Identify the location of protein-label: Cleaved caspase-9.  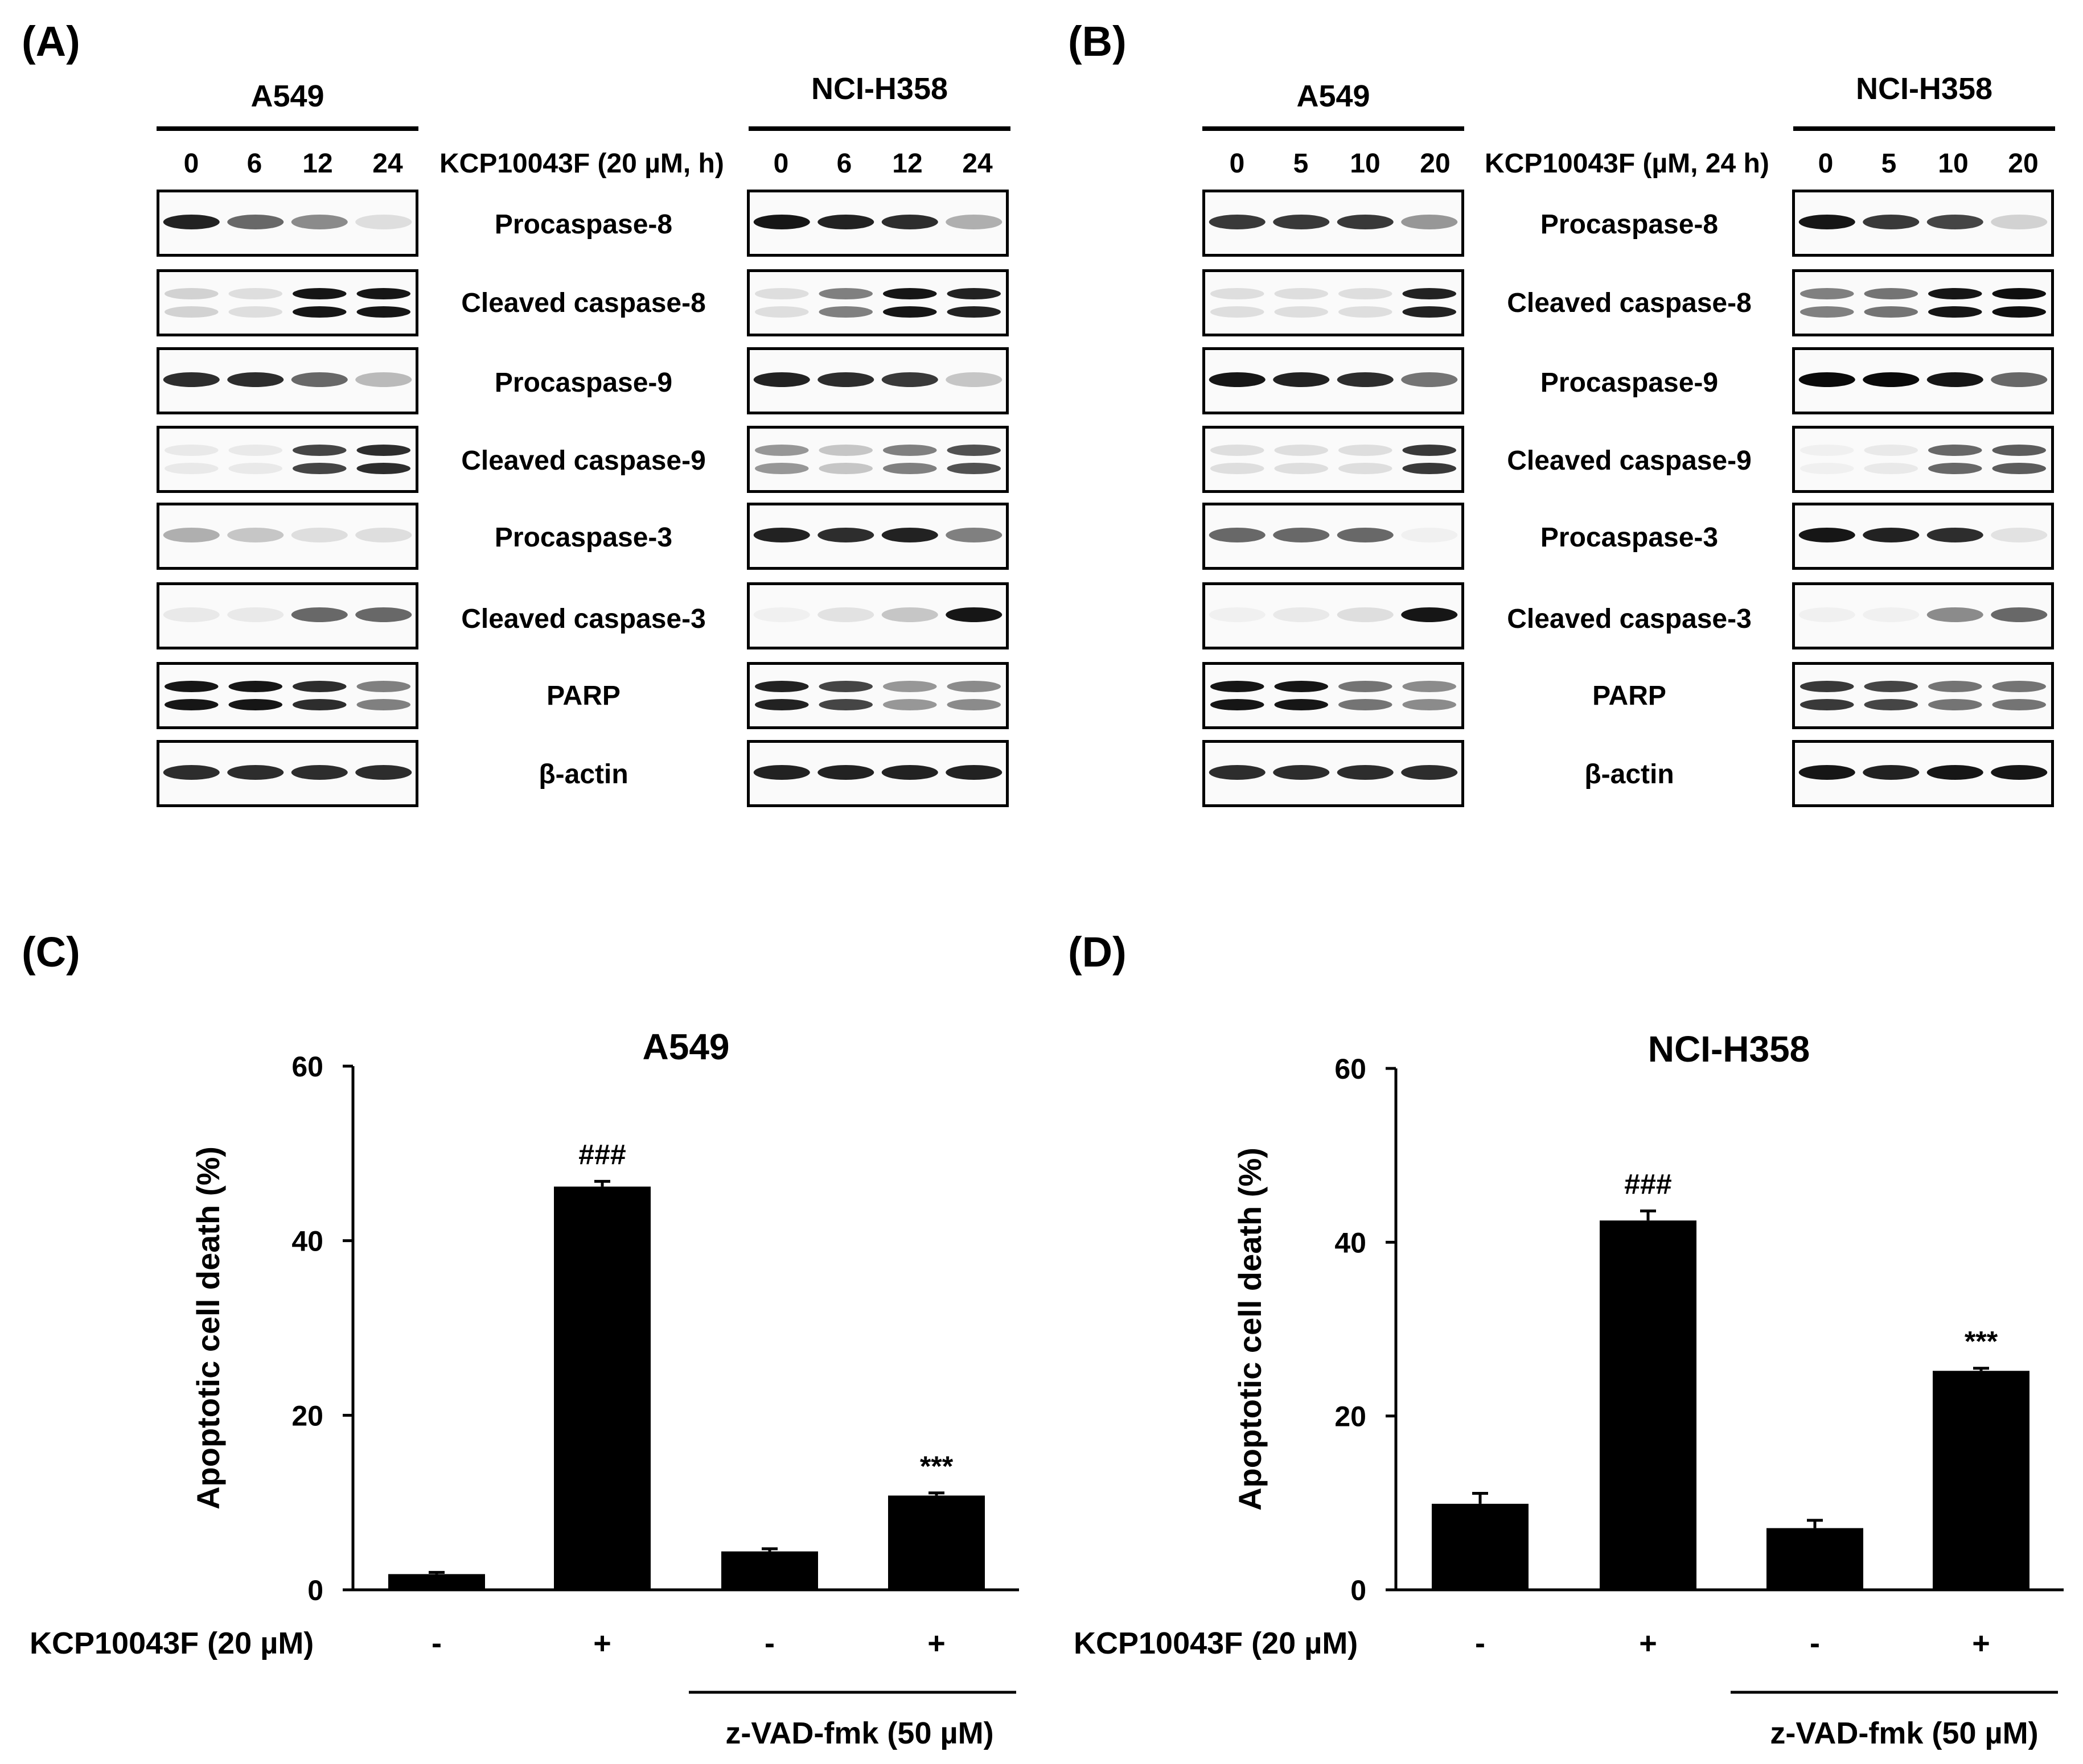
(583, 461).